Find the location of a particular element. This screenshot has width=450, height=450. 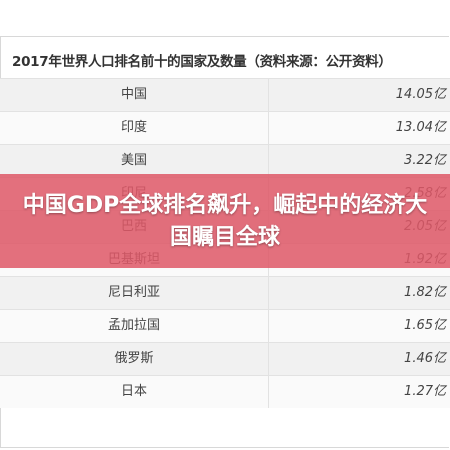

table-row: 俄罗斯 1.46亿 is located at coordinates (225, 358).